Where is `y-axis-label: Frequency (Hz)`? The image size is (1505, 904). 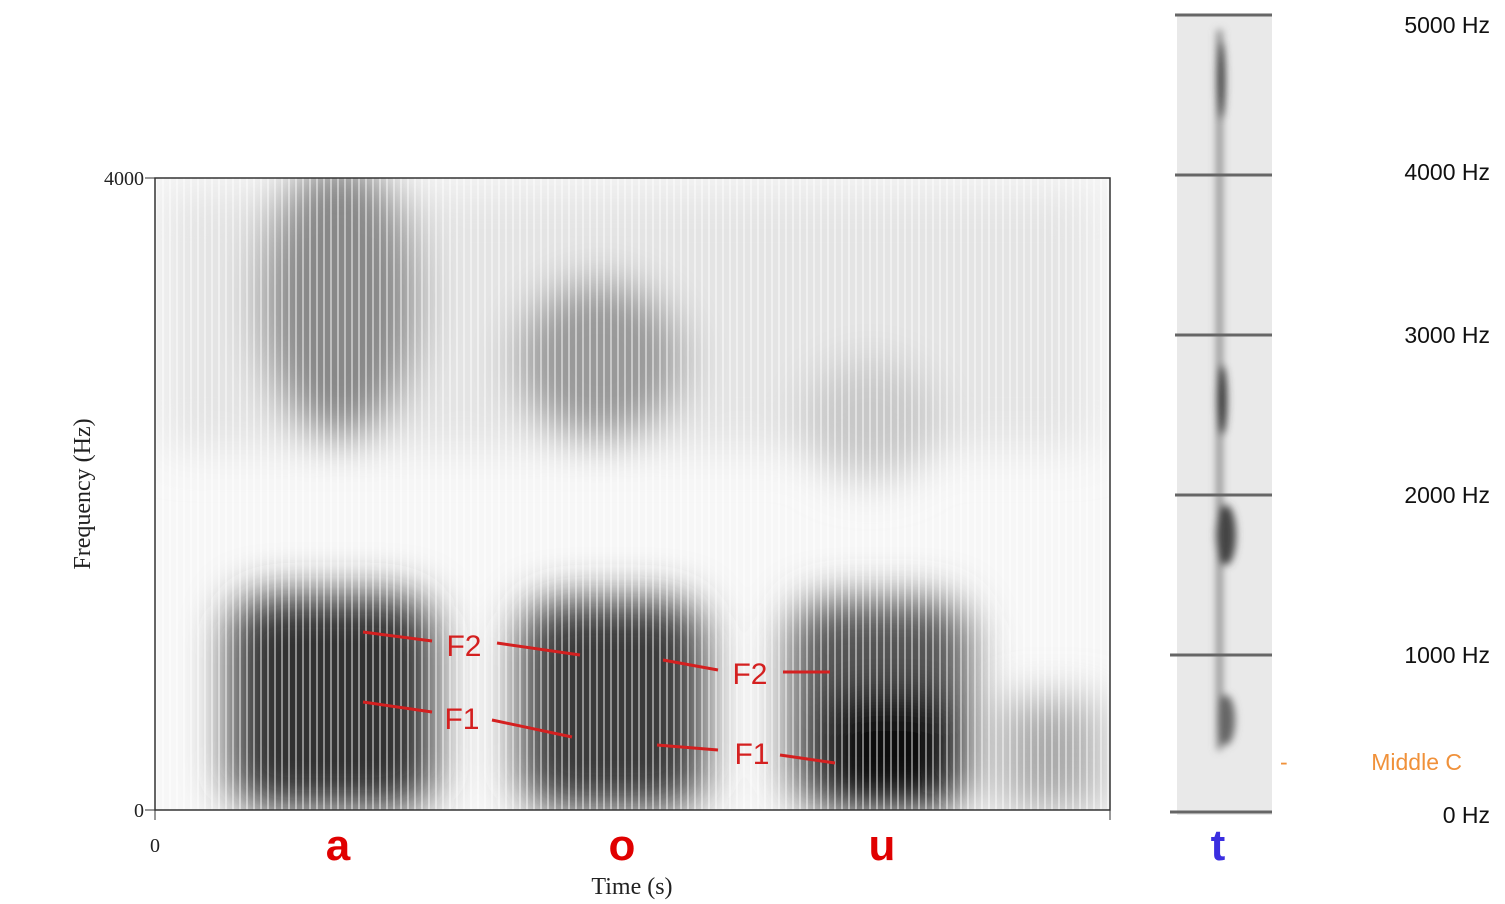 y-axis-label: Frequency (Hz) is located at coordinates (83, 493).